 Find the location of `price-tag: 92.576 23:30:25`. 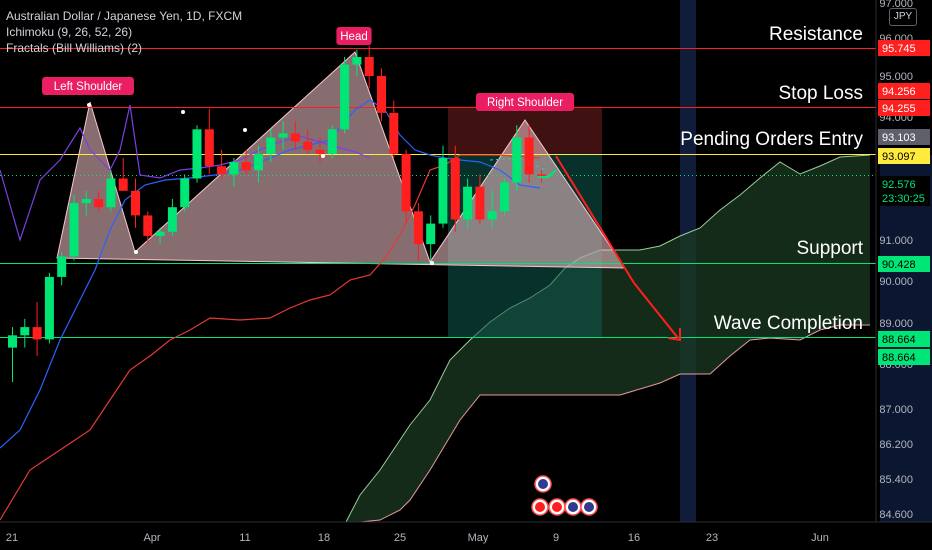

price-tag: 92.576 23:30:25 is located at coordinates (904, 191).